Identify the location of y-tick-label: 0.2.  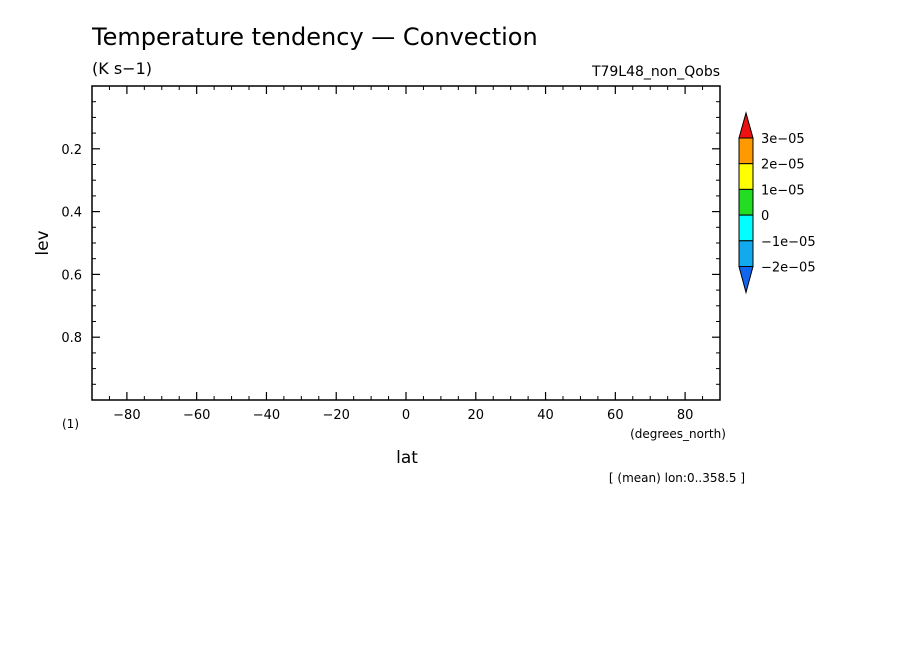
(71, 150).